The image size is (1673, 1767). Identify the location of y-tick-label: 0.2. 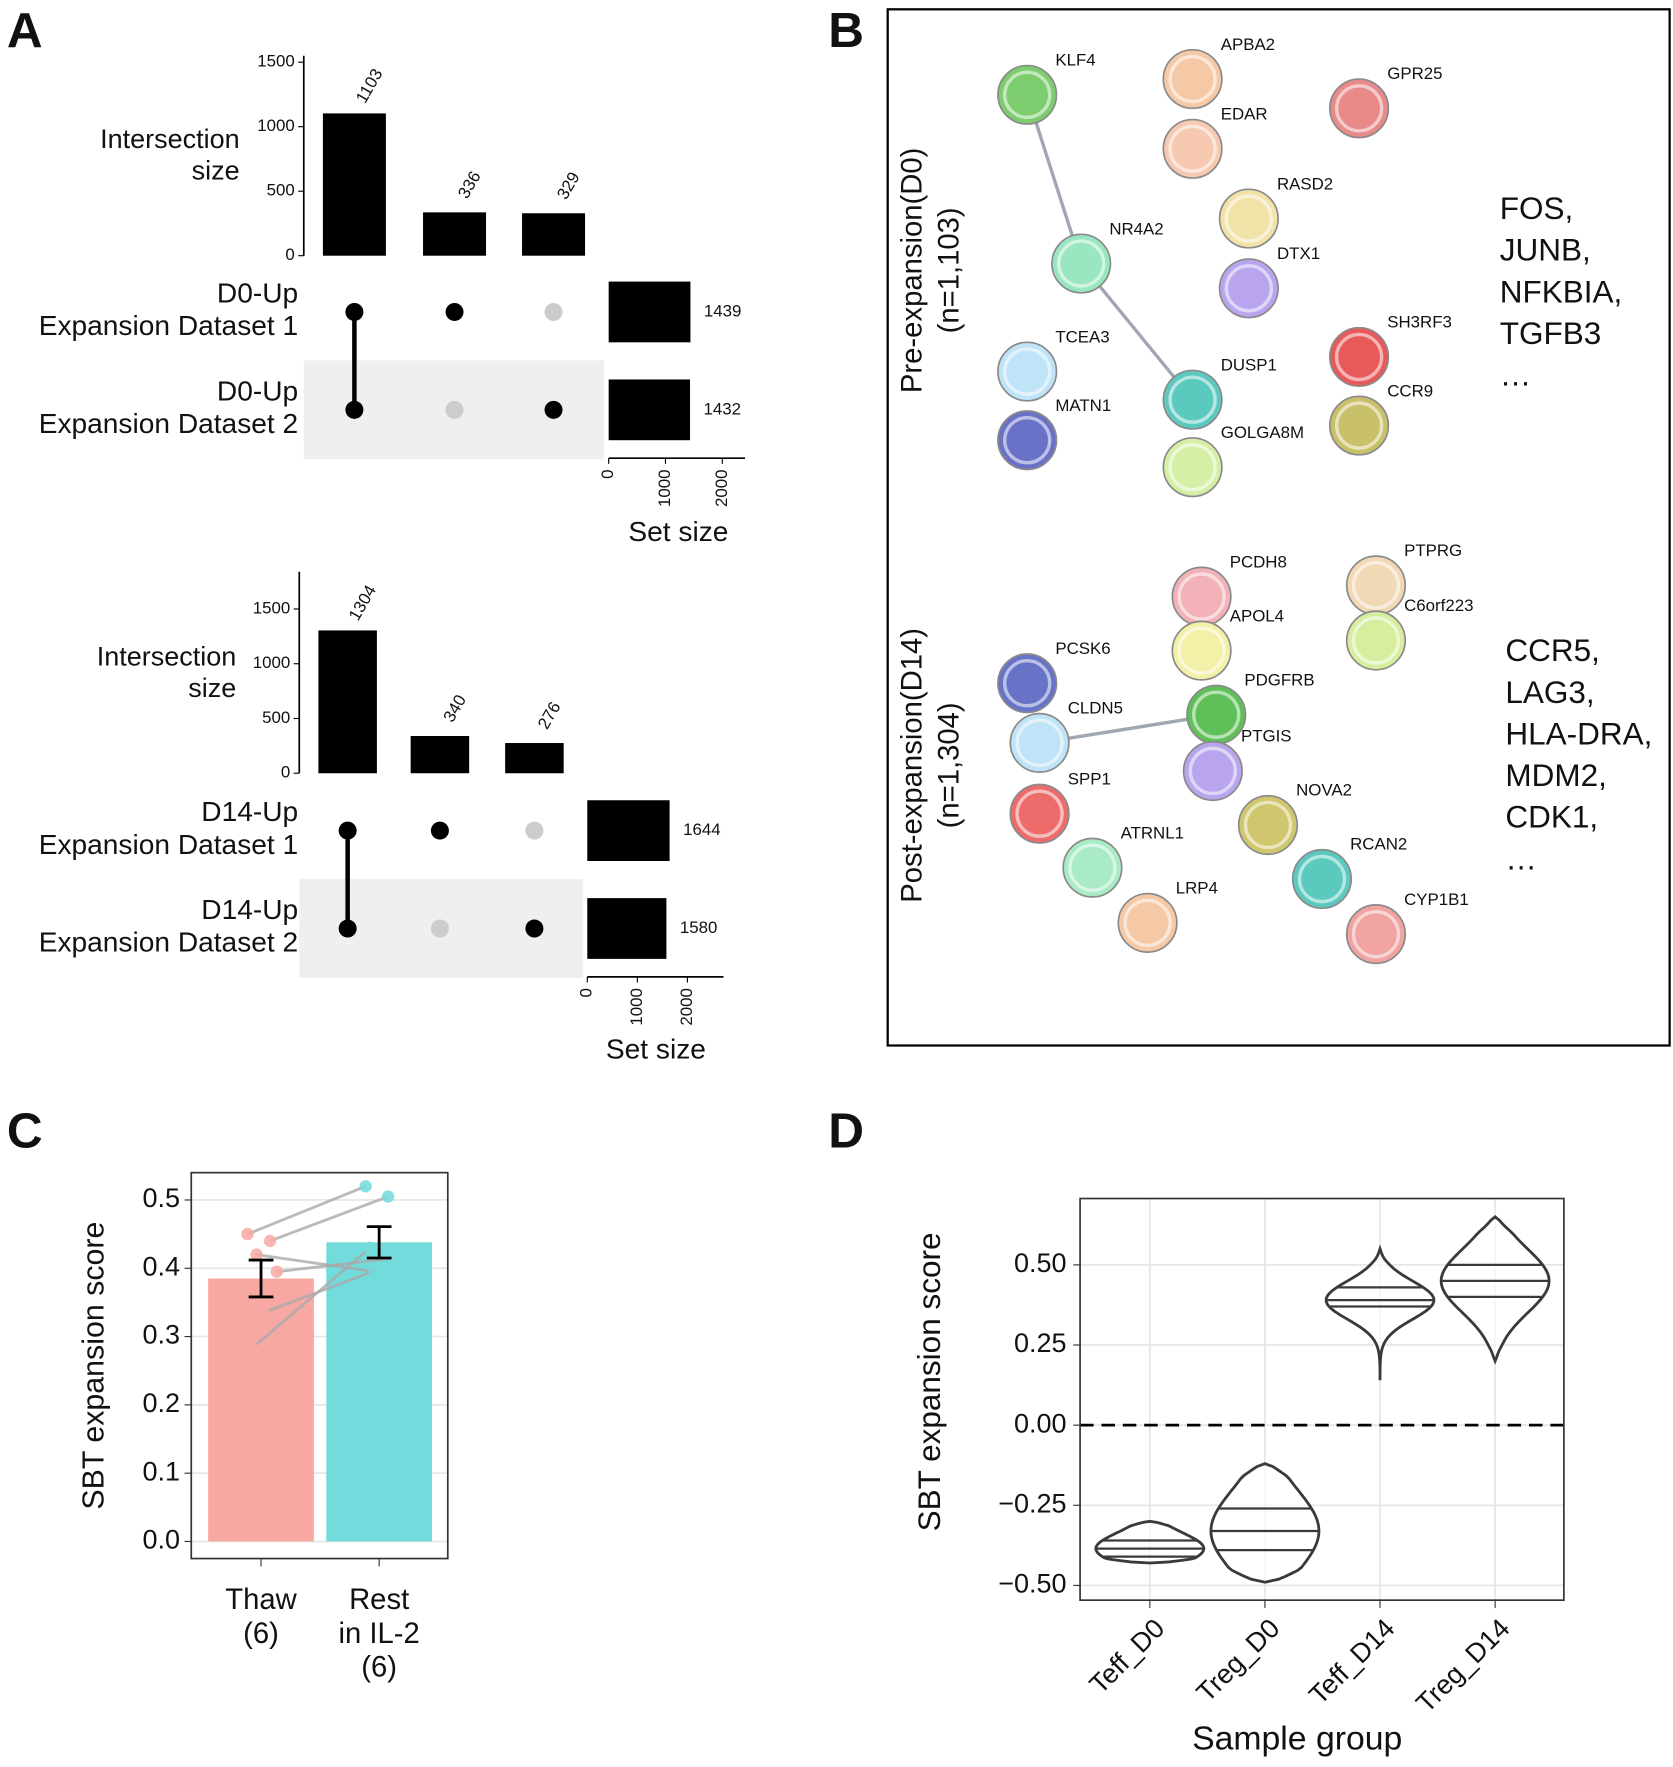
(161, 1403).